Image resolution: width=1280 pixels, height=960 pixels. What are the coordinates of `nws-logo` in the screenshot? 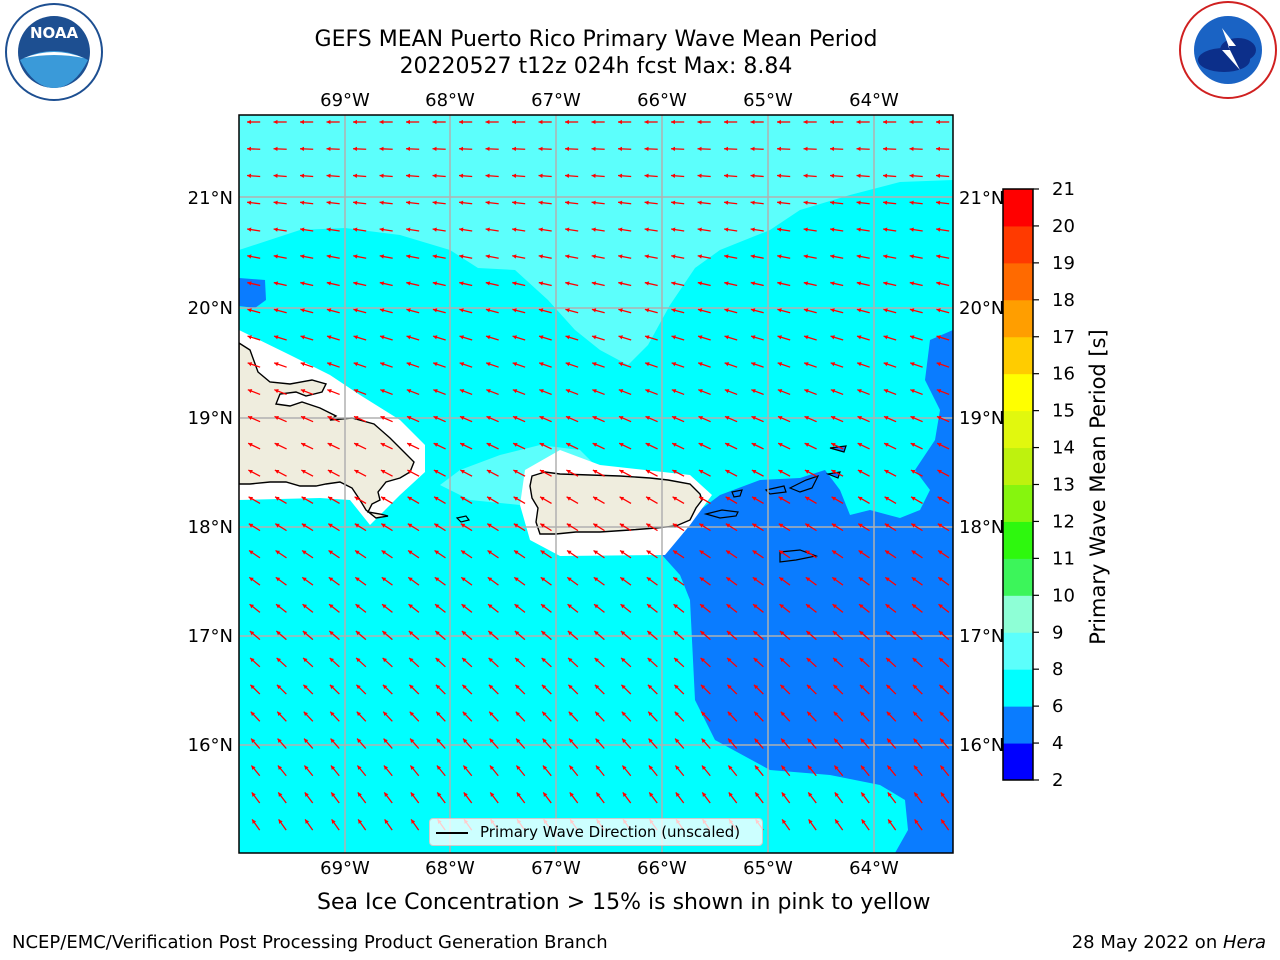 It's located at (1228, 50).